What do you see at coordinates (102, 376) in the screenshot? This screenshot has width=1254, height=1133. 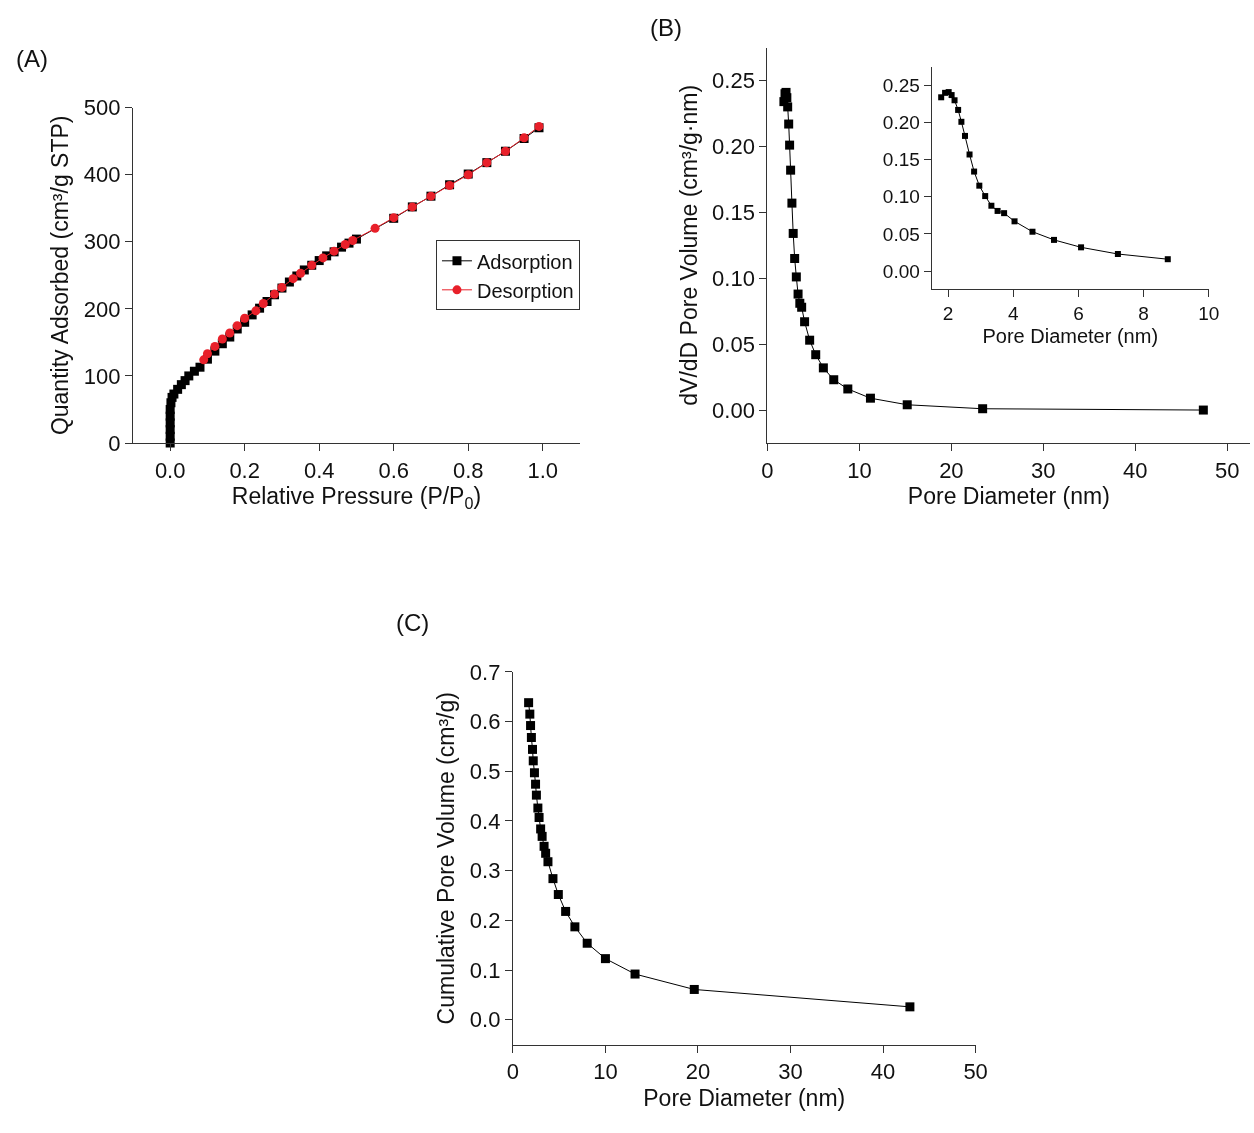 I see `y-tick-label: 100` at bounding box center [102, 376].